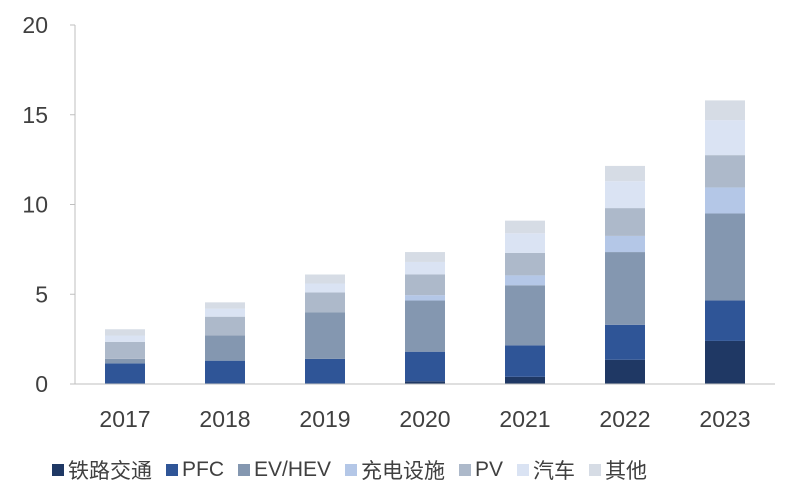 This screenshot has height=487, width=800. I want to click on legend-item: 汽车, so click(546, 470).